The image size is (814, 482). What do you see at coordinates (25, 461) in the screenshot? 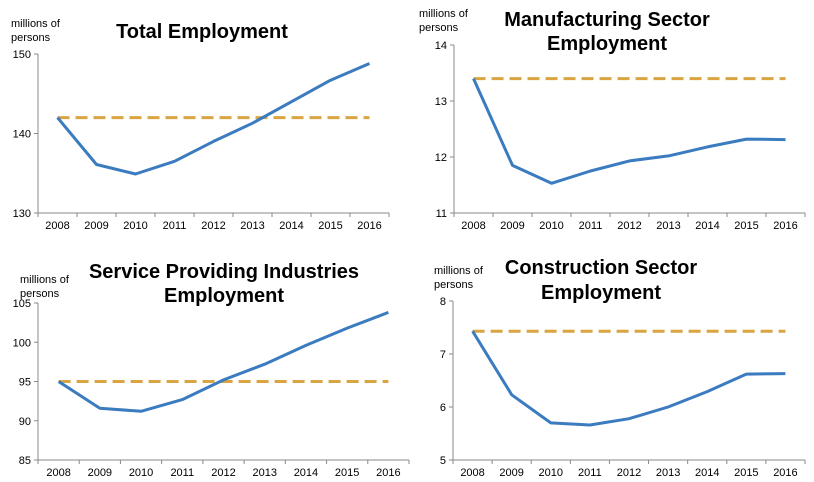
I see `y-tick-label: 85` at bounding box center [25, 461].